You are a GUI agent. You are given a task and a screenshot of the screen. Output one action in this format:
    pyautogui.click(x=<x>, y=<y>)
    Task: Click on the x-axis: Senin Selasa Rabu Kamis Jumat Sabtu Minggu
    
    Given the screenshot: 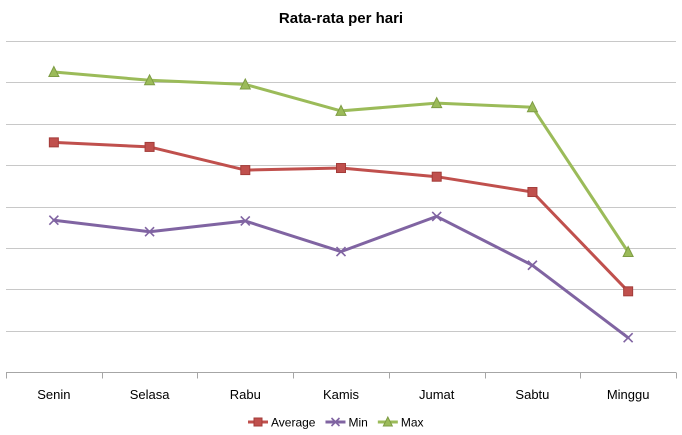 What is the action you would take?
    pyautogui.click(x=341, y=387)
    